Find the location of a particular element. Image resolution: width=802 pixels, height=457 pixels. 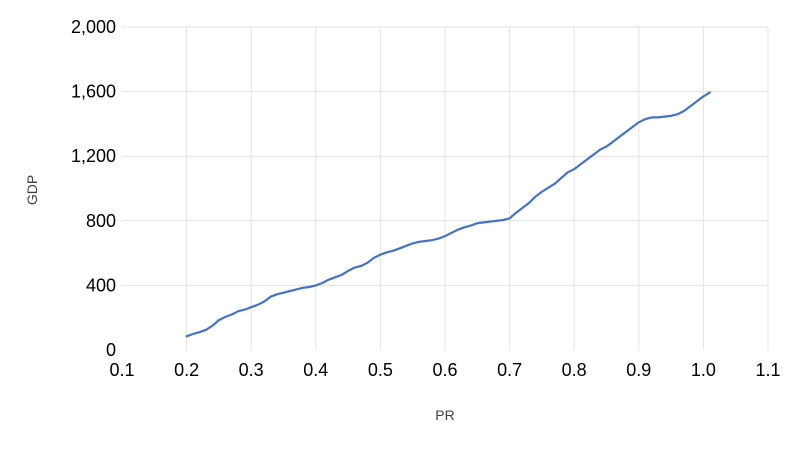

x-tick-label: 0.6 is located at coordinates (444, 370).